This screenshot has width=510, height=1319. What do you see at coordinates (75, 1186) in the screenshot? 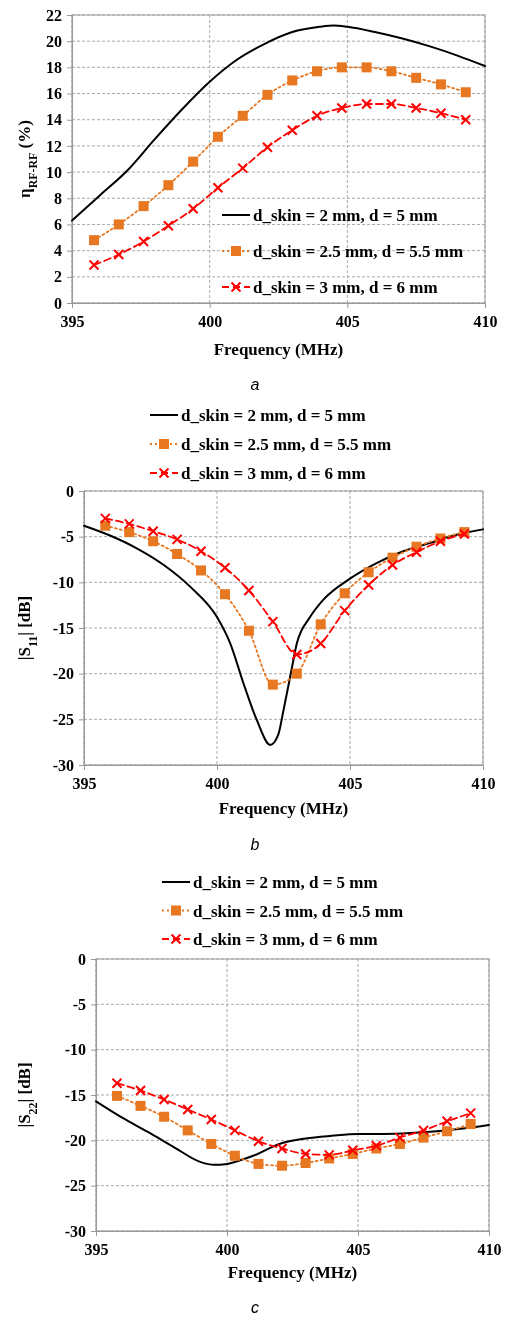
I see `y-tick-label: -25` at bounding box center [75, 1186].